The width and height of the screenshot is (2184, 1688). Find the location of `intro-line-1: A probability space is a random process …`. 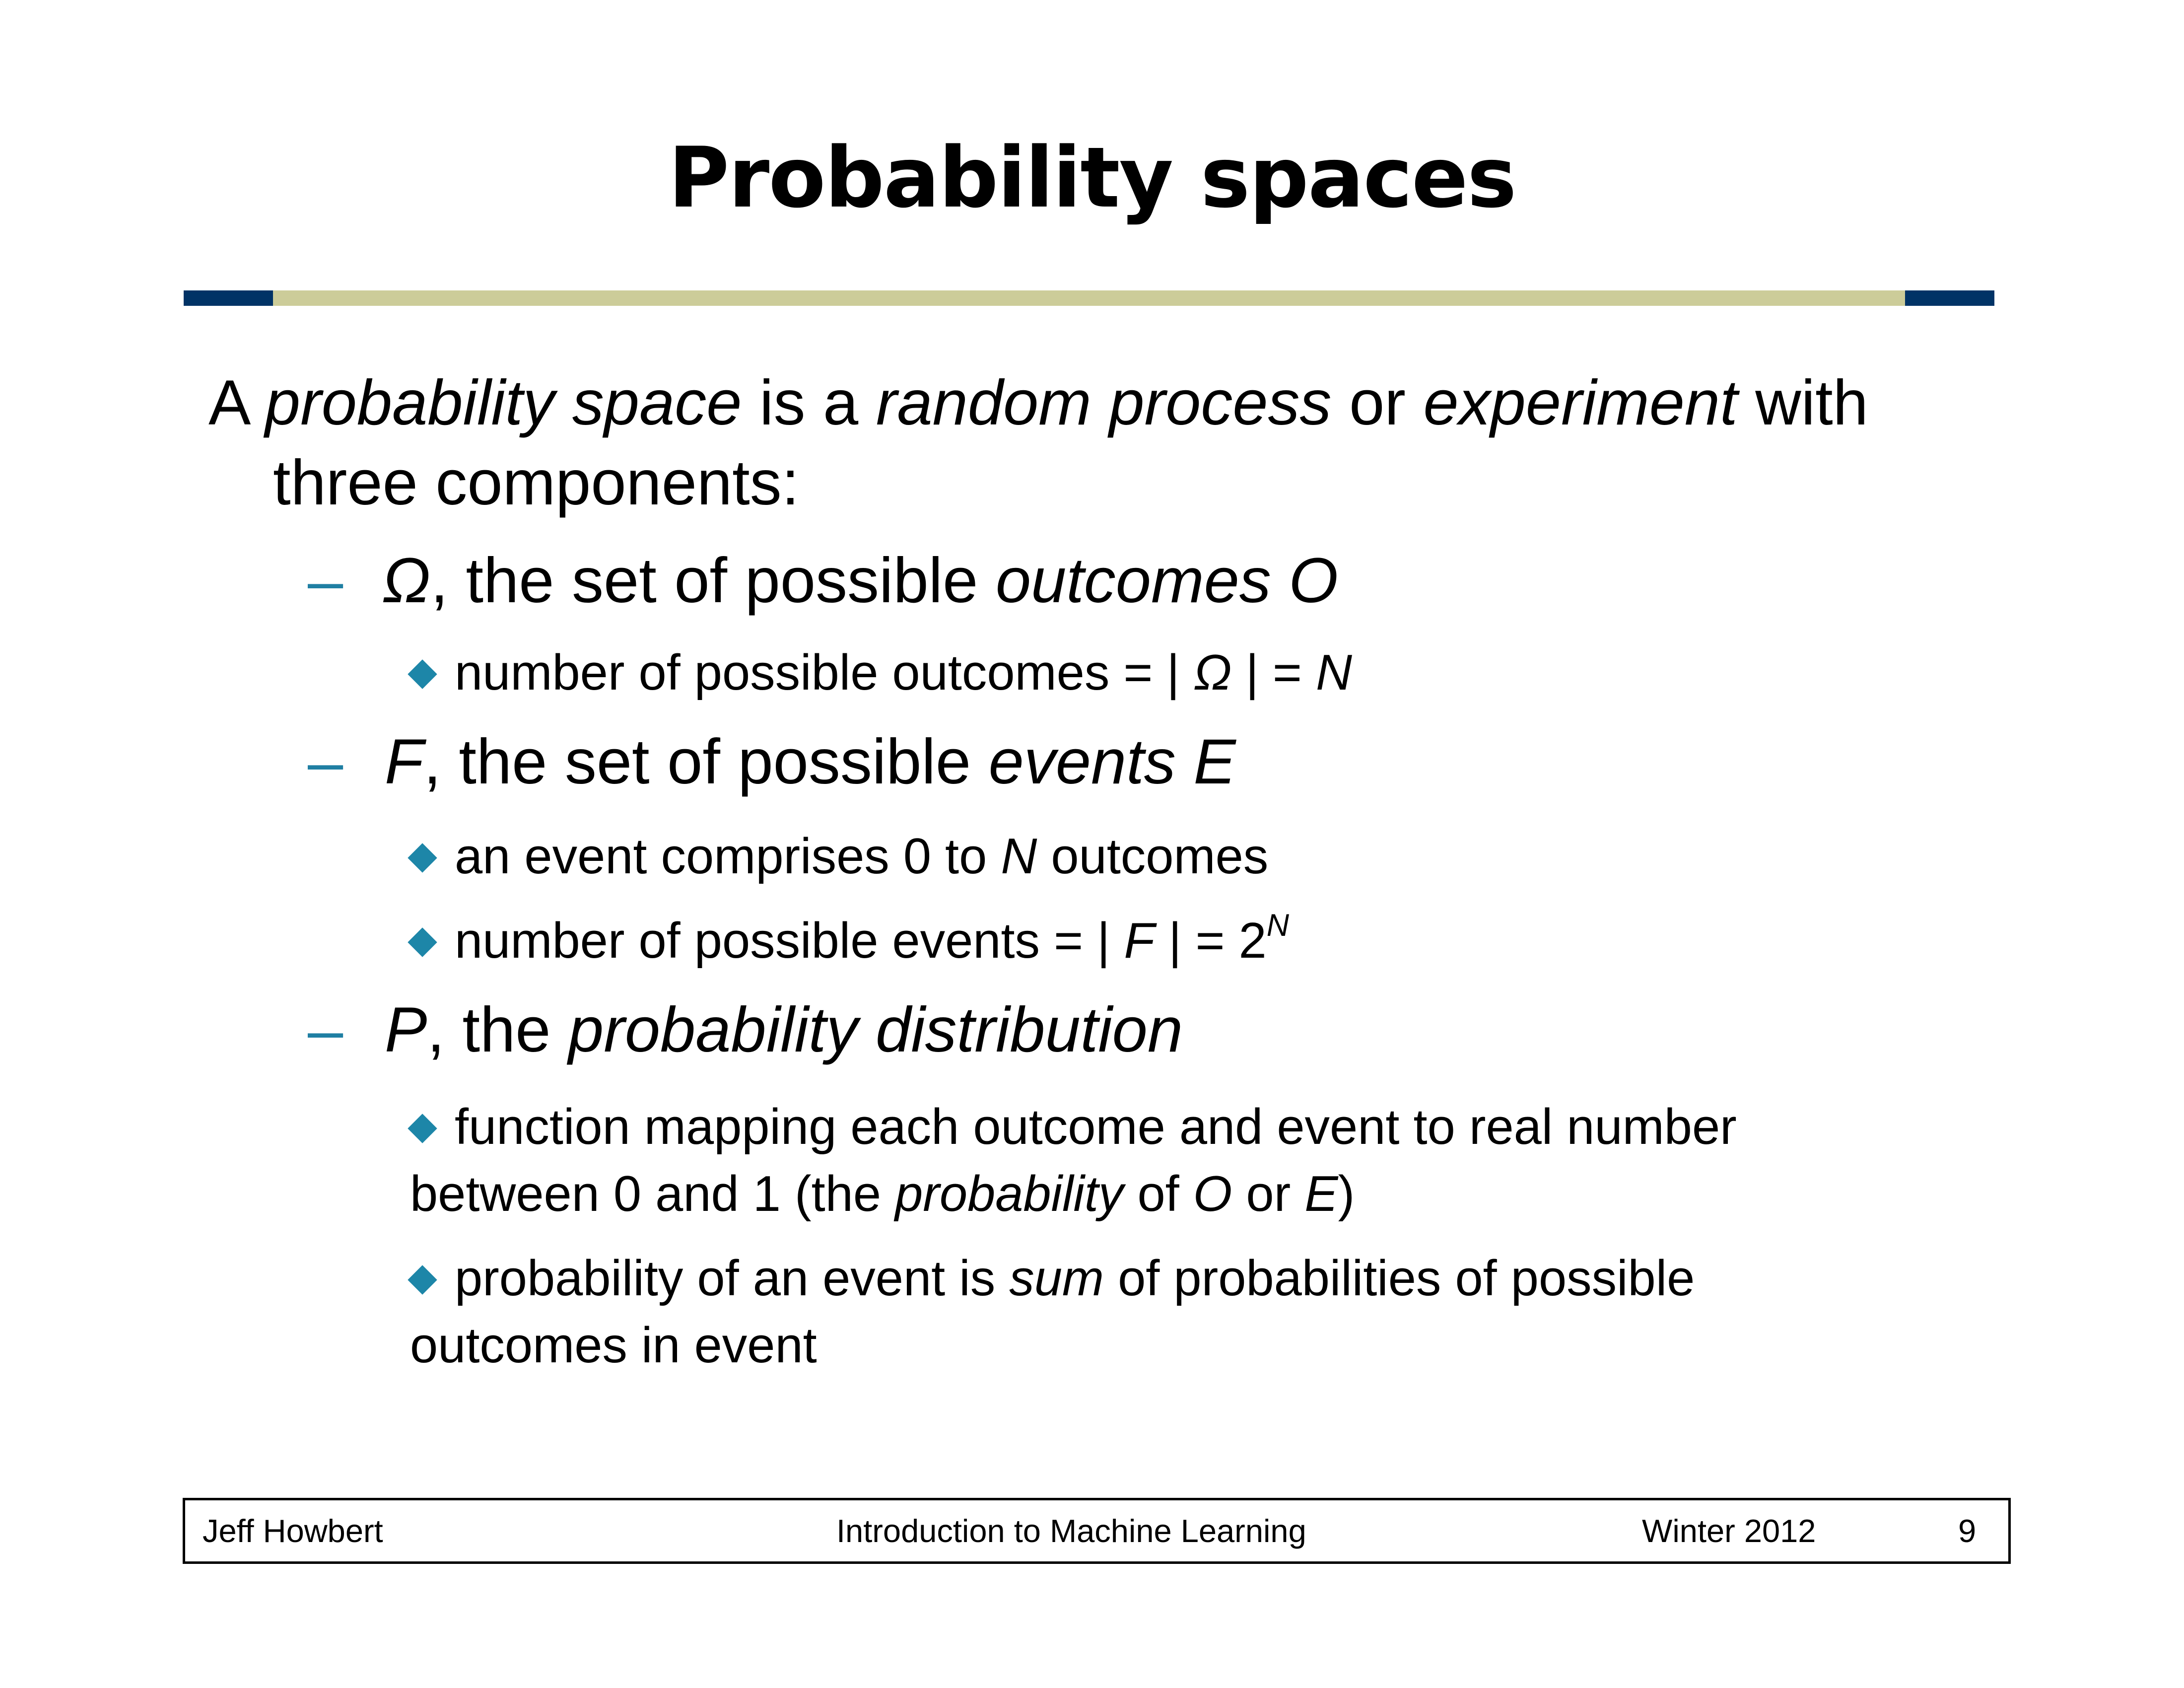

intro-line-1: A probability space is a random process … is located at coordinates (1038, 403).